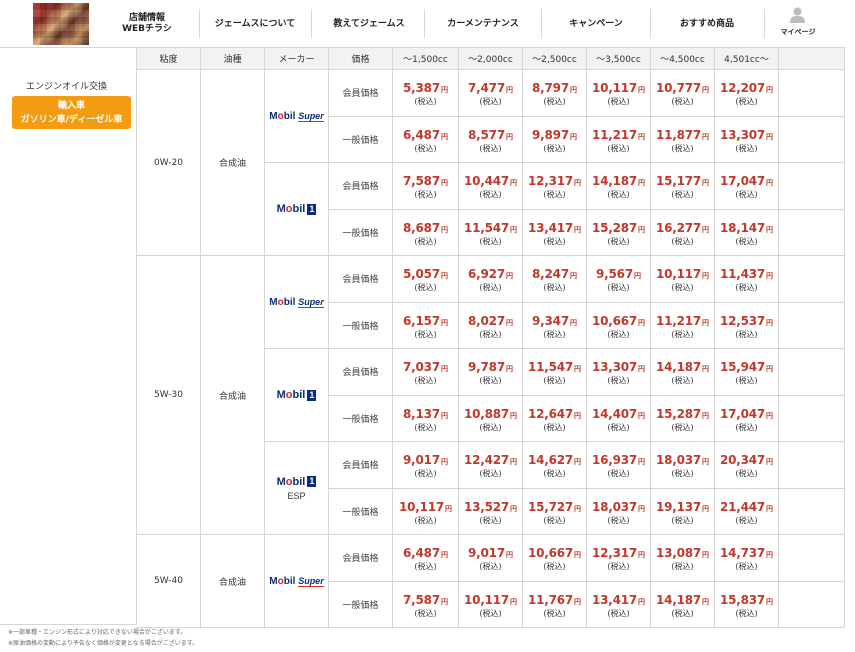 The image size is (855, 652). What do you see at coordinates (61, 24) in the screenshot?
I see `store-logo` at bounding box center [61, 24].